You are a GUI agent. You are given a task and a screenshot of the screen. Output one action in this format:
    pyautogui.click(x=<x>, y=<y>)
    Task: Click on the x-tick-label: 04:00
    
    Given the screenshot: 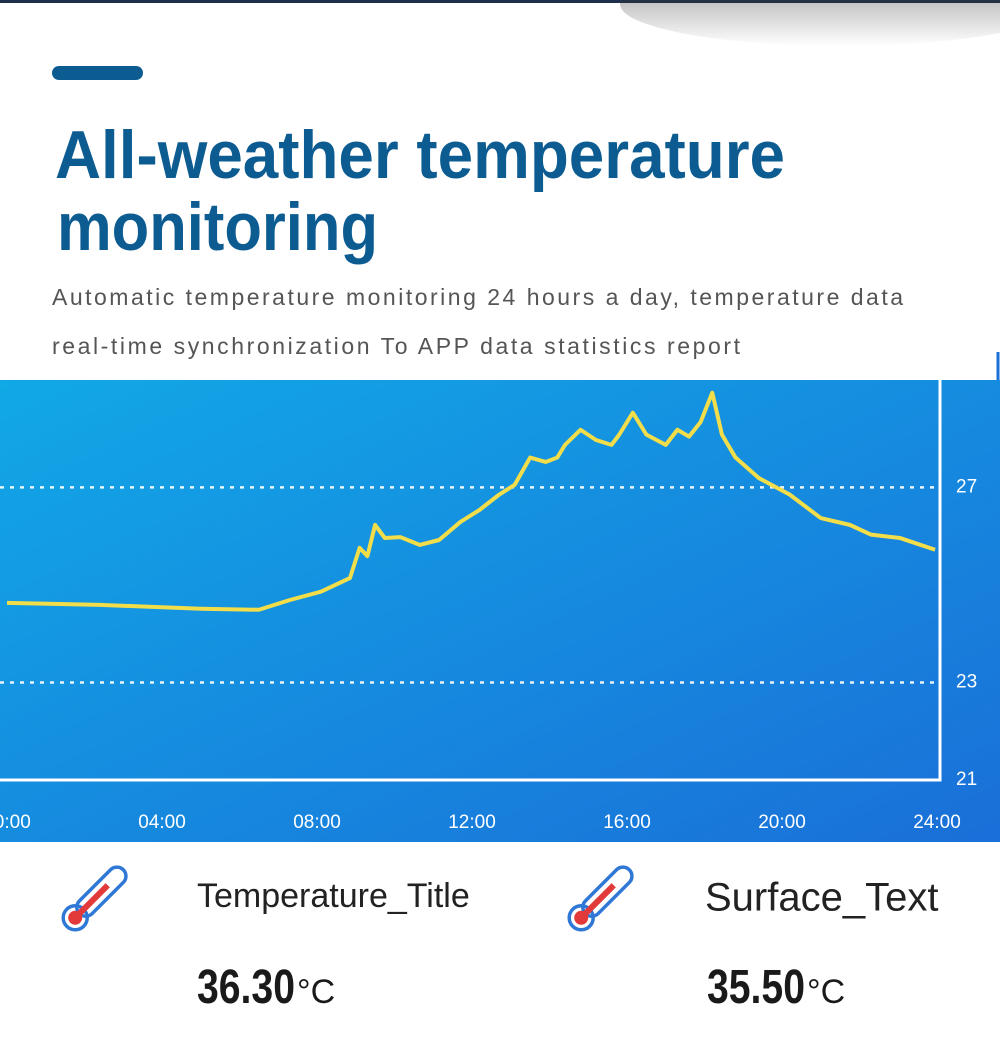 What is the action you would take?
    pyautogui.click(x=162, y=822)
    